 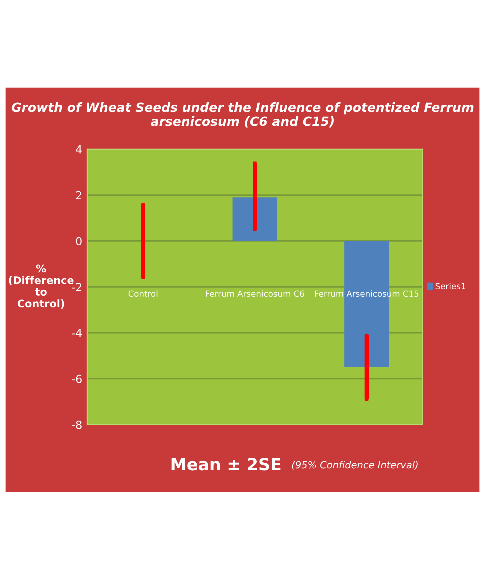 I want to click on legend-label: Series1, so click(x=451, y=286).